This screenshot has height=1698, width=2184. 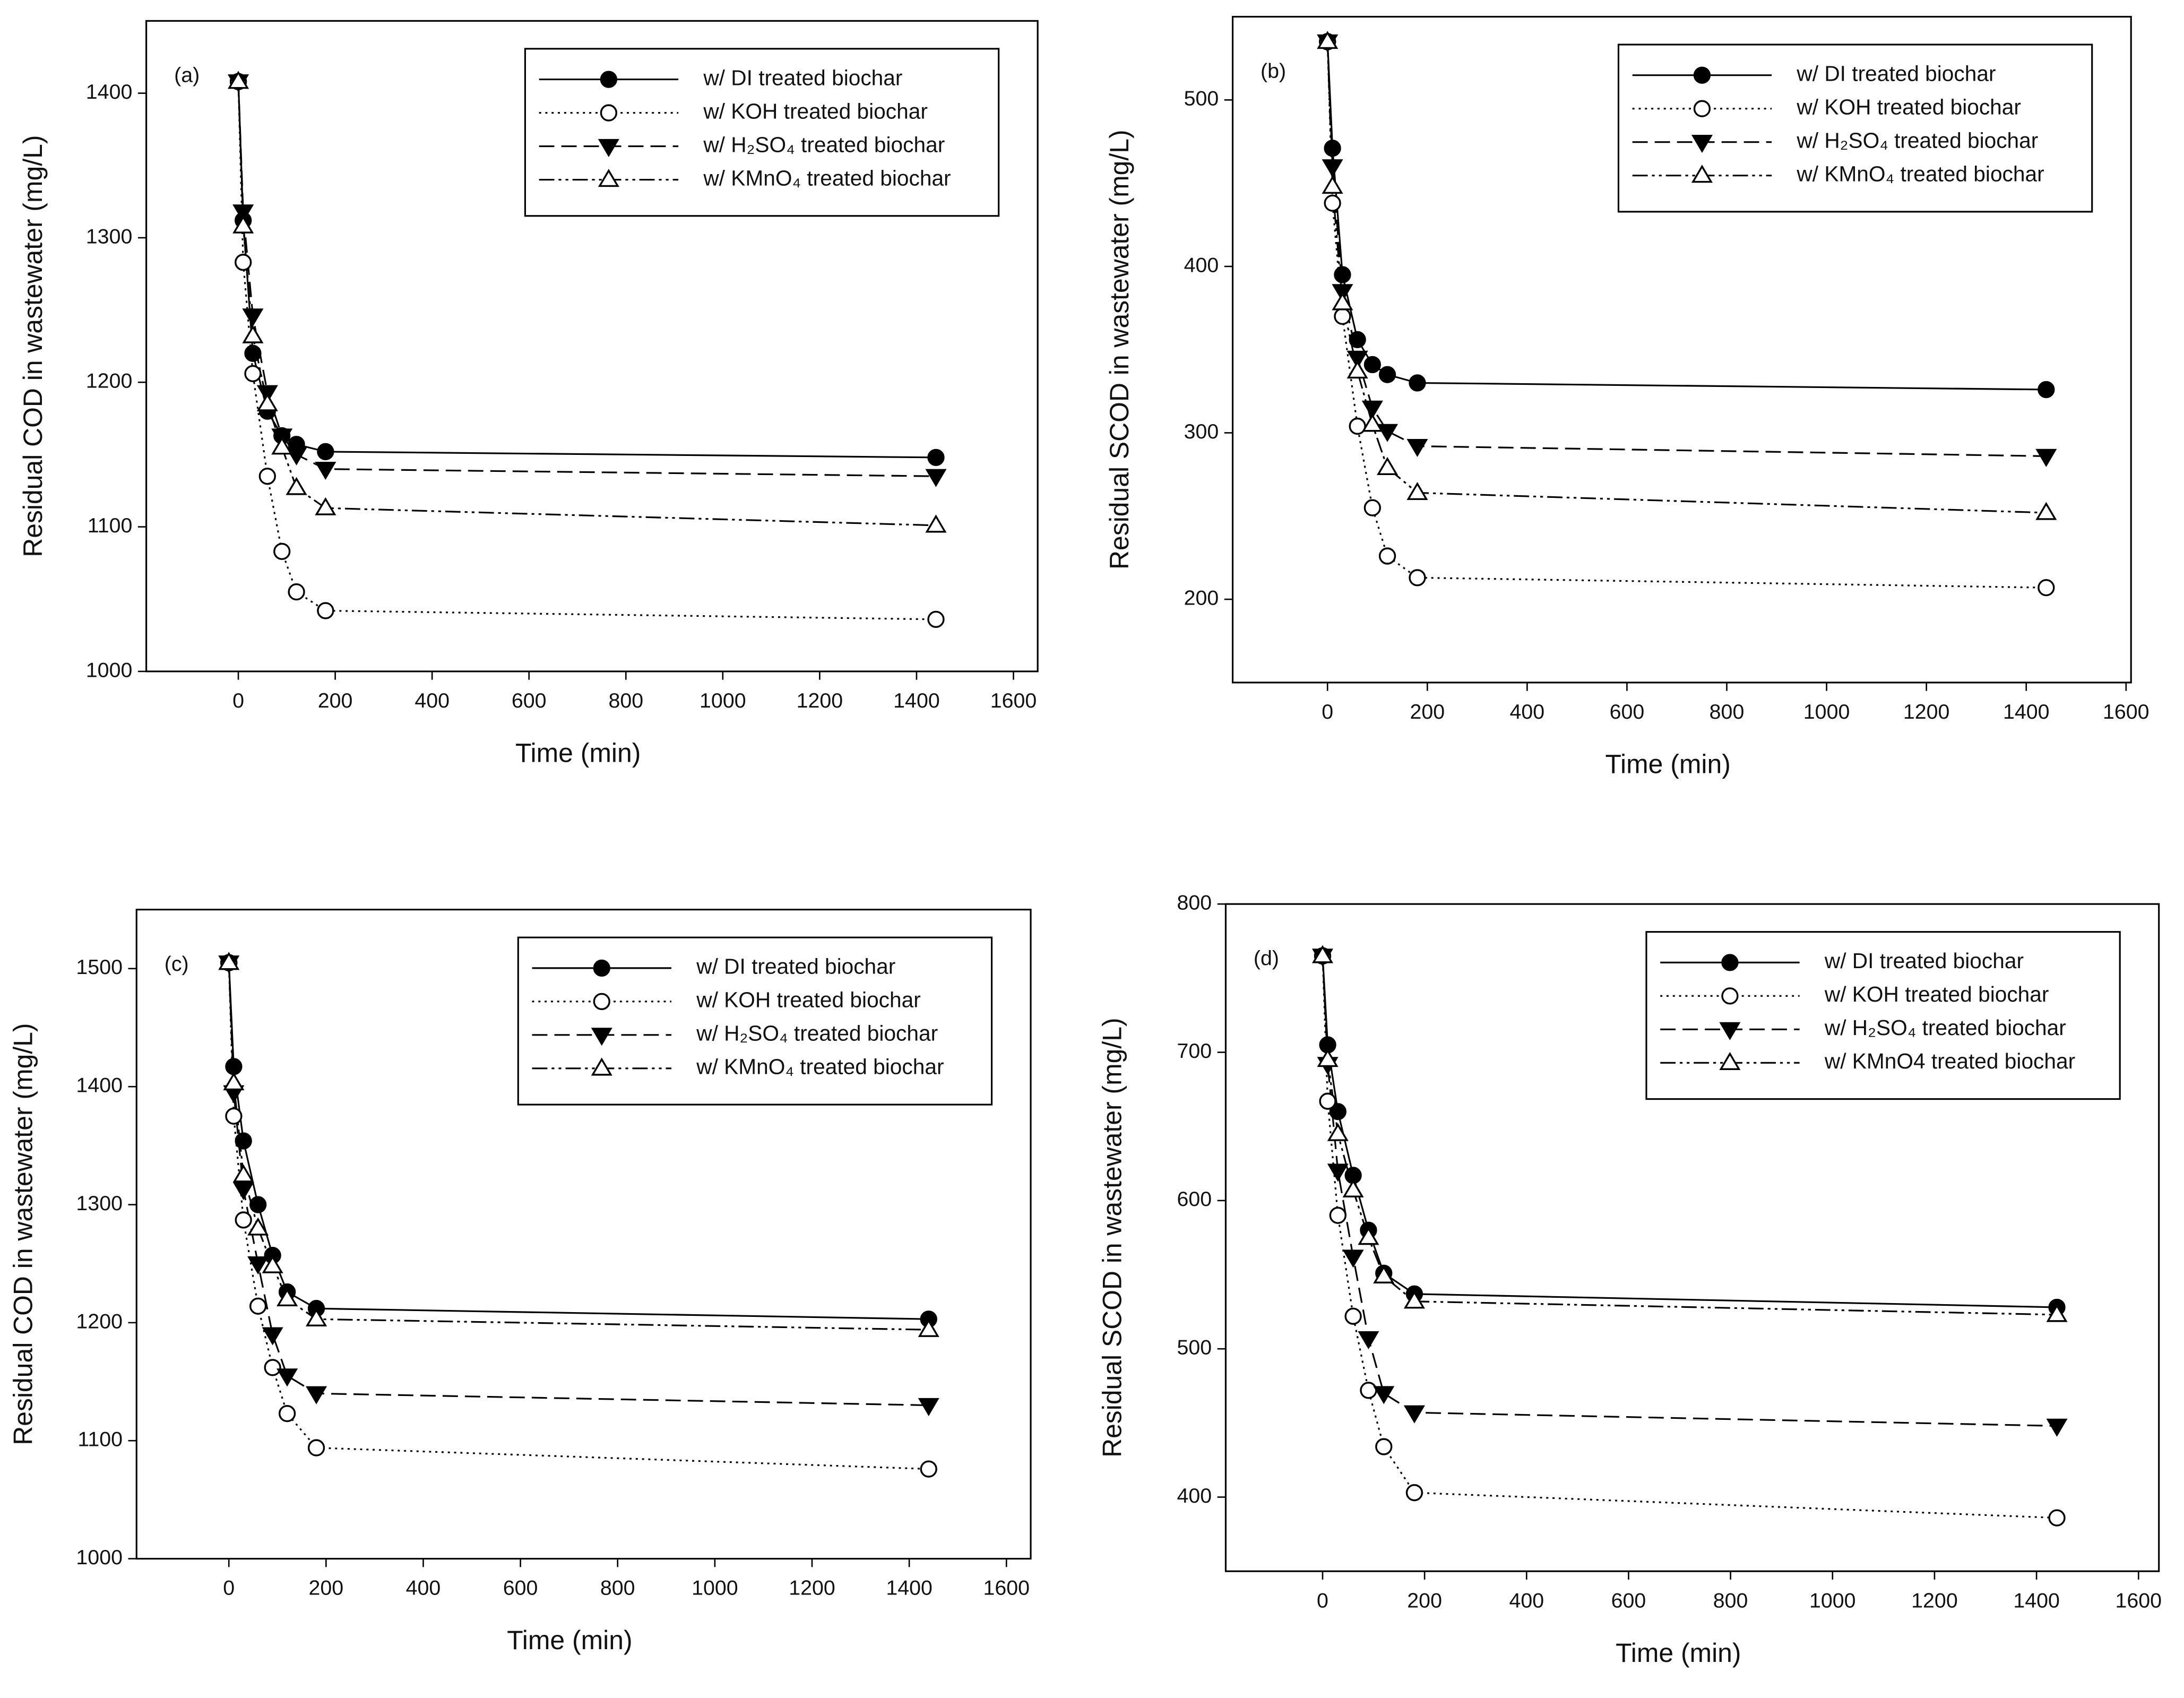 What do you see at coordinates (827, 178) in the screenshot?
I see `legend-label: w/ KMnO₄ treated biochar` at bounding box center [827, 178].